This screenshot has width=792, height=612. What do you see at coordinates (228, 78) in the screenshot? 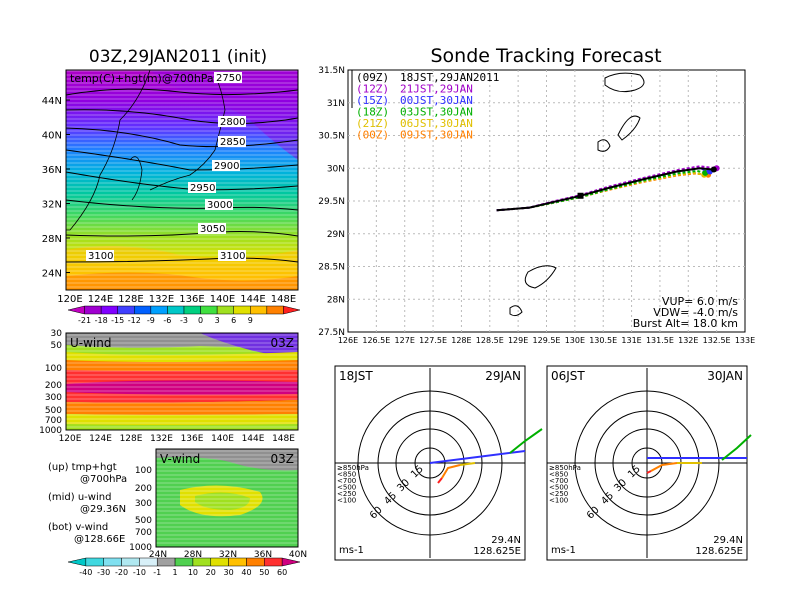
I see `contour-label: 2750` at bounding box center [228, 78].